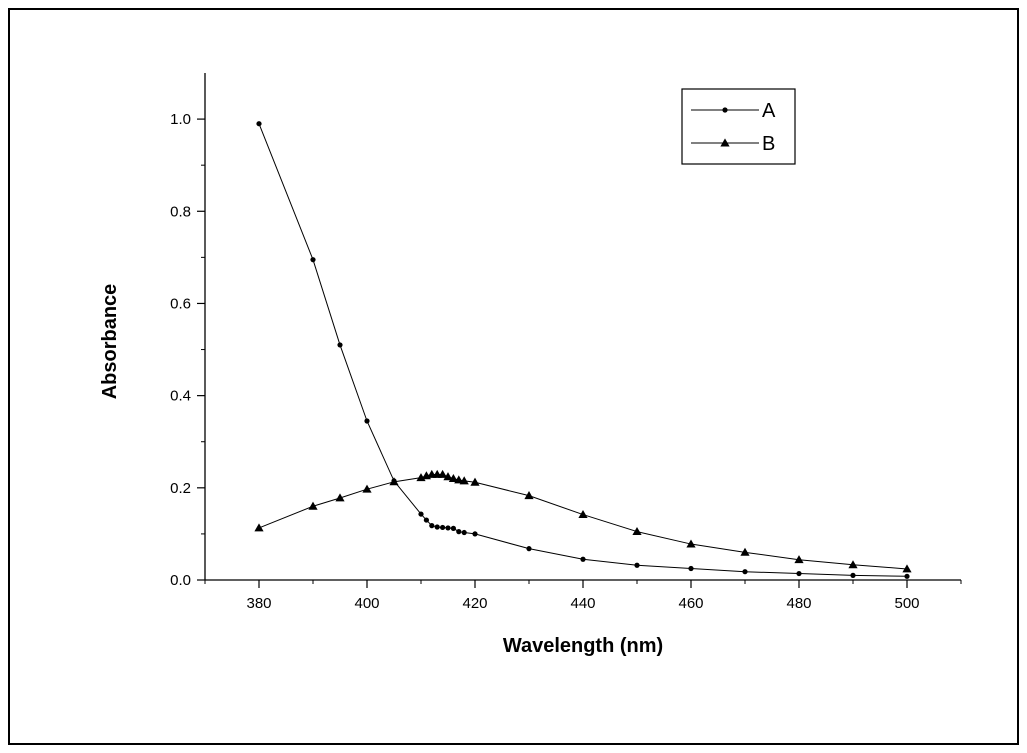  I want to click on x-axis-title: Wavelength (nm), so click(583, 646).